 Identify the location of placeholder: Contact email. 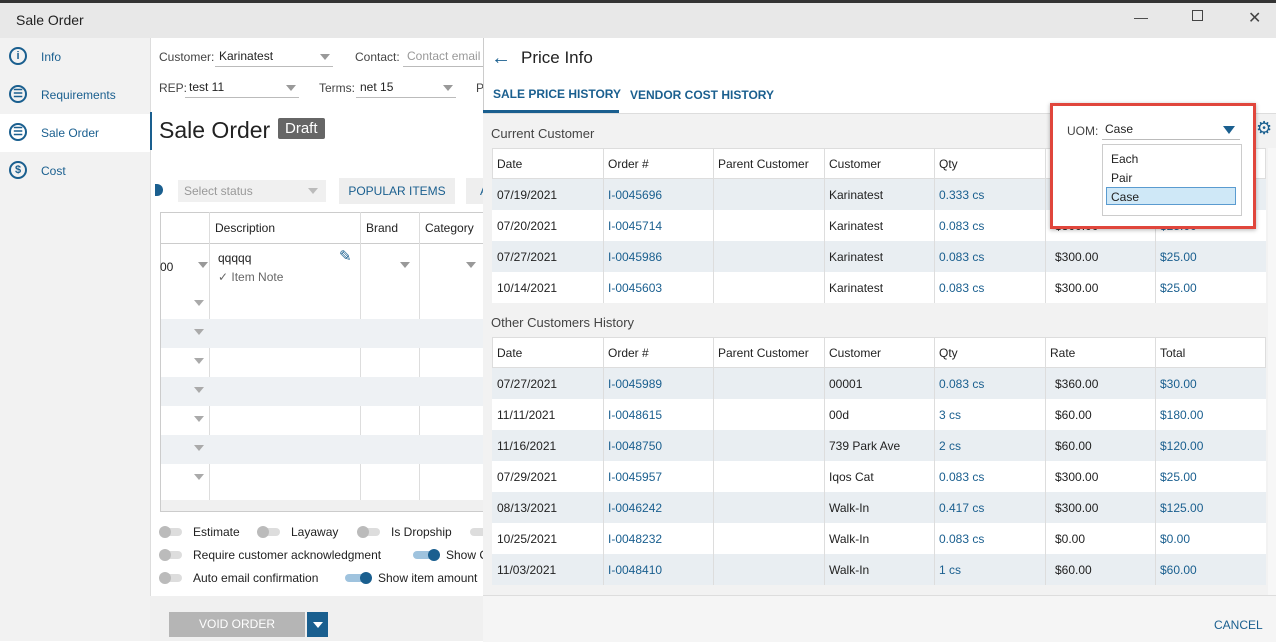
(444, 56).